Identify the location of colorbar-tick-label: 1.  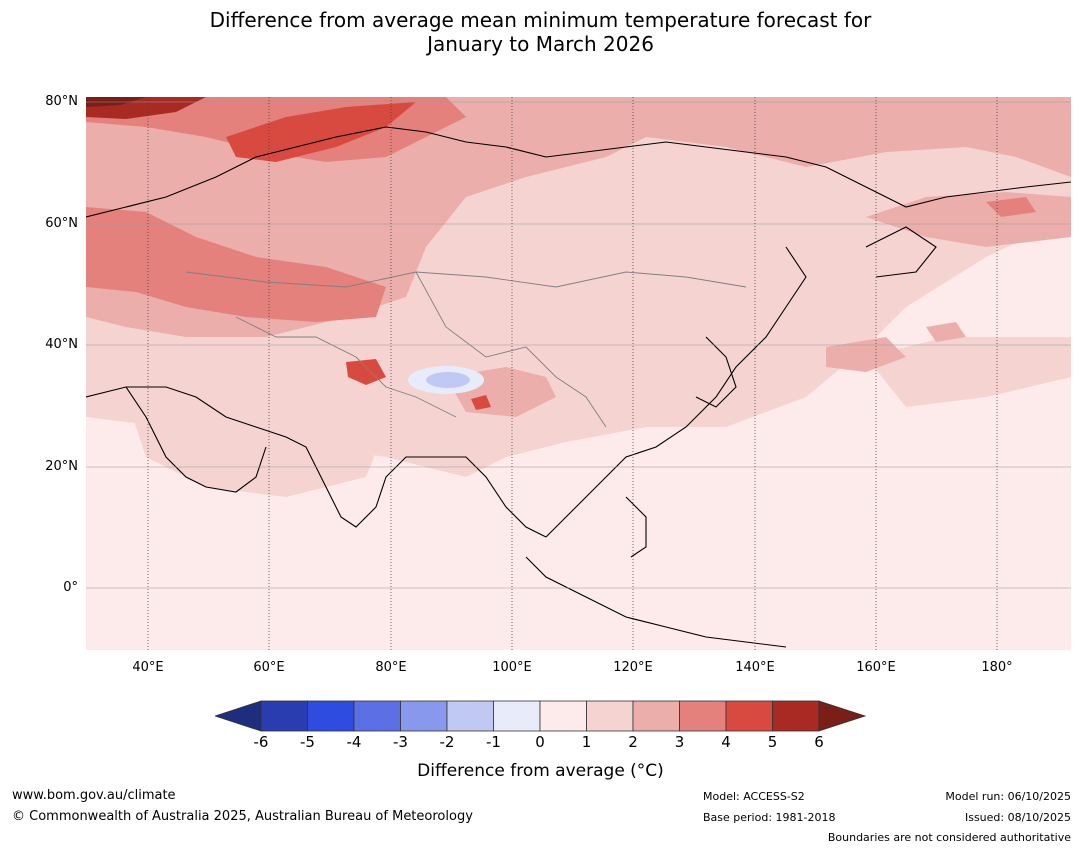
(586, 742).